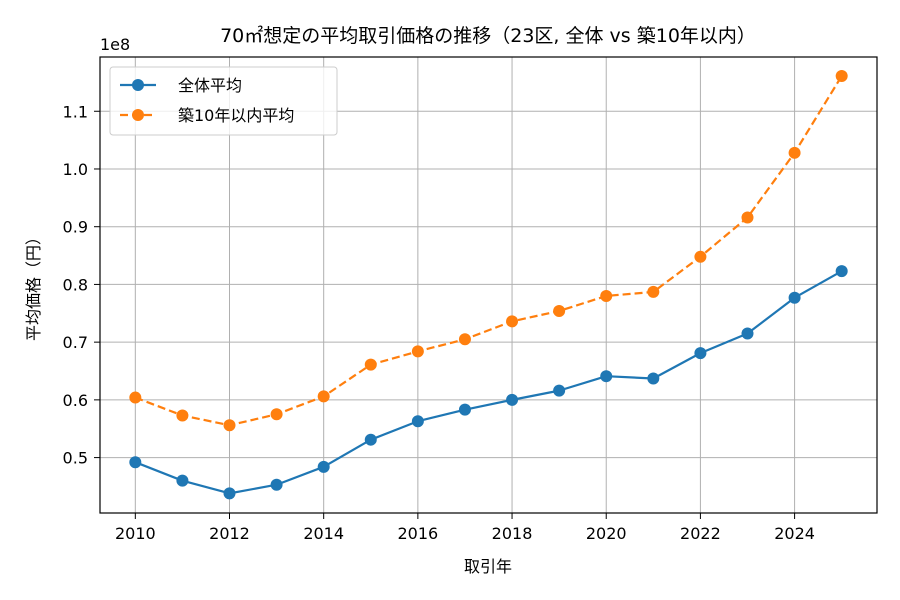 The width and height of the screenshot is (900, 600). I want to click on y-tick-label: 0.9, so click(75, 227).